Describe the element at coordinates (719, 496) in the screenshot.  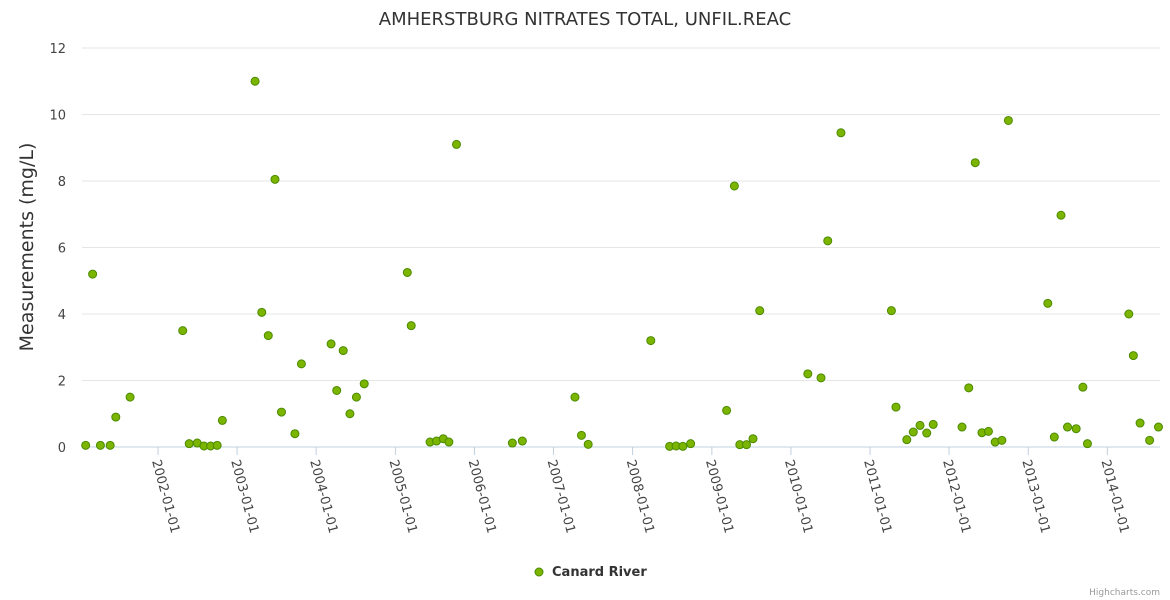
I see `x-tick-label: 2009-01-01` at that location.